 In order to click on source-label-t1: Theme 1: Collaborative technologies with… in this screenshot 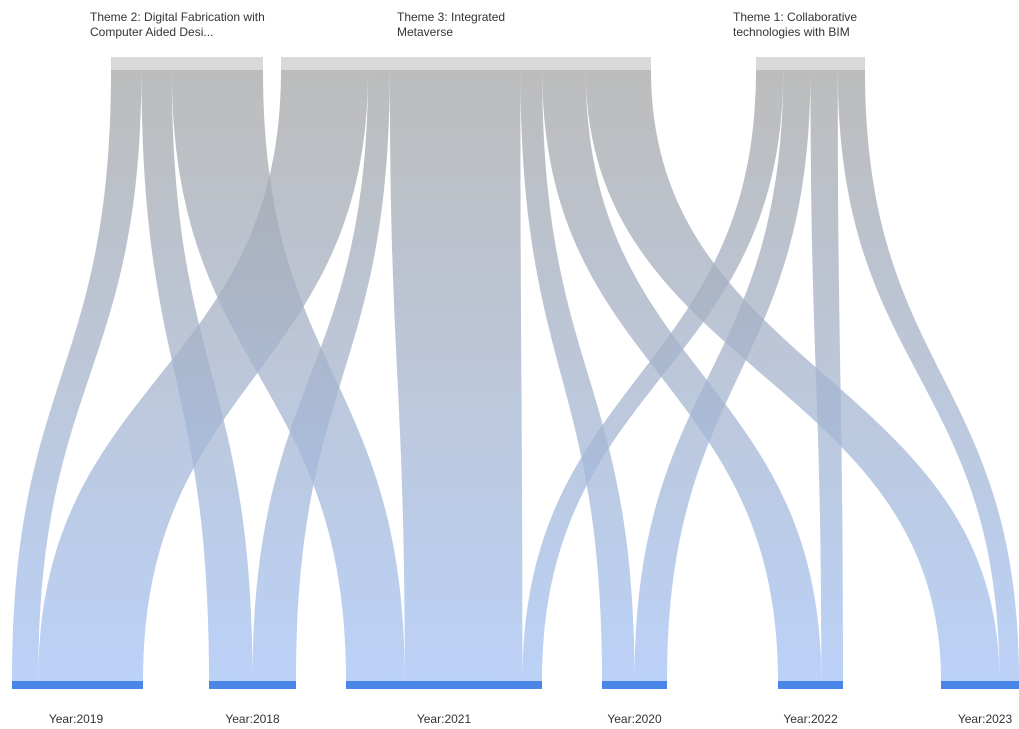, I will do `click(795, 24)`.